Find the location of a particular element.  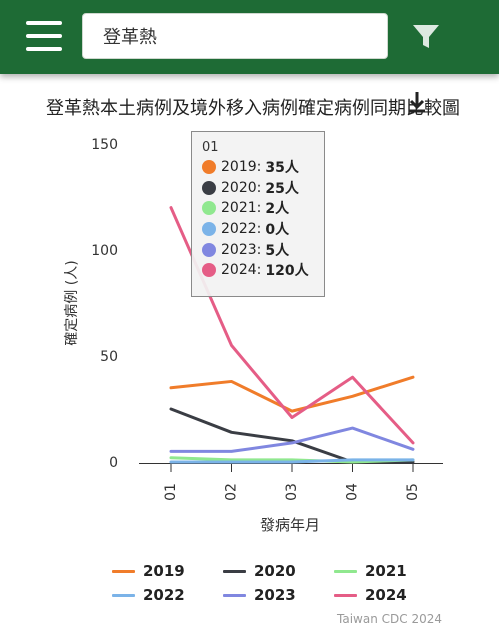

tooltip-row: 2022: 0人 is located at coordinates (258, 229).